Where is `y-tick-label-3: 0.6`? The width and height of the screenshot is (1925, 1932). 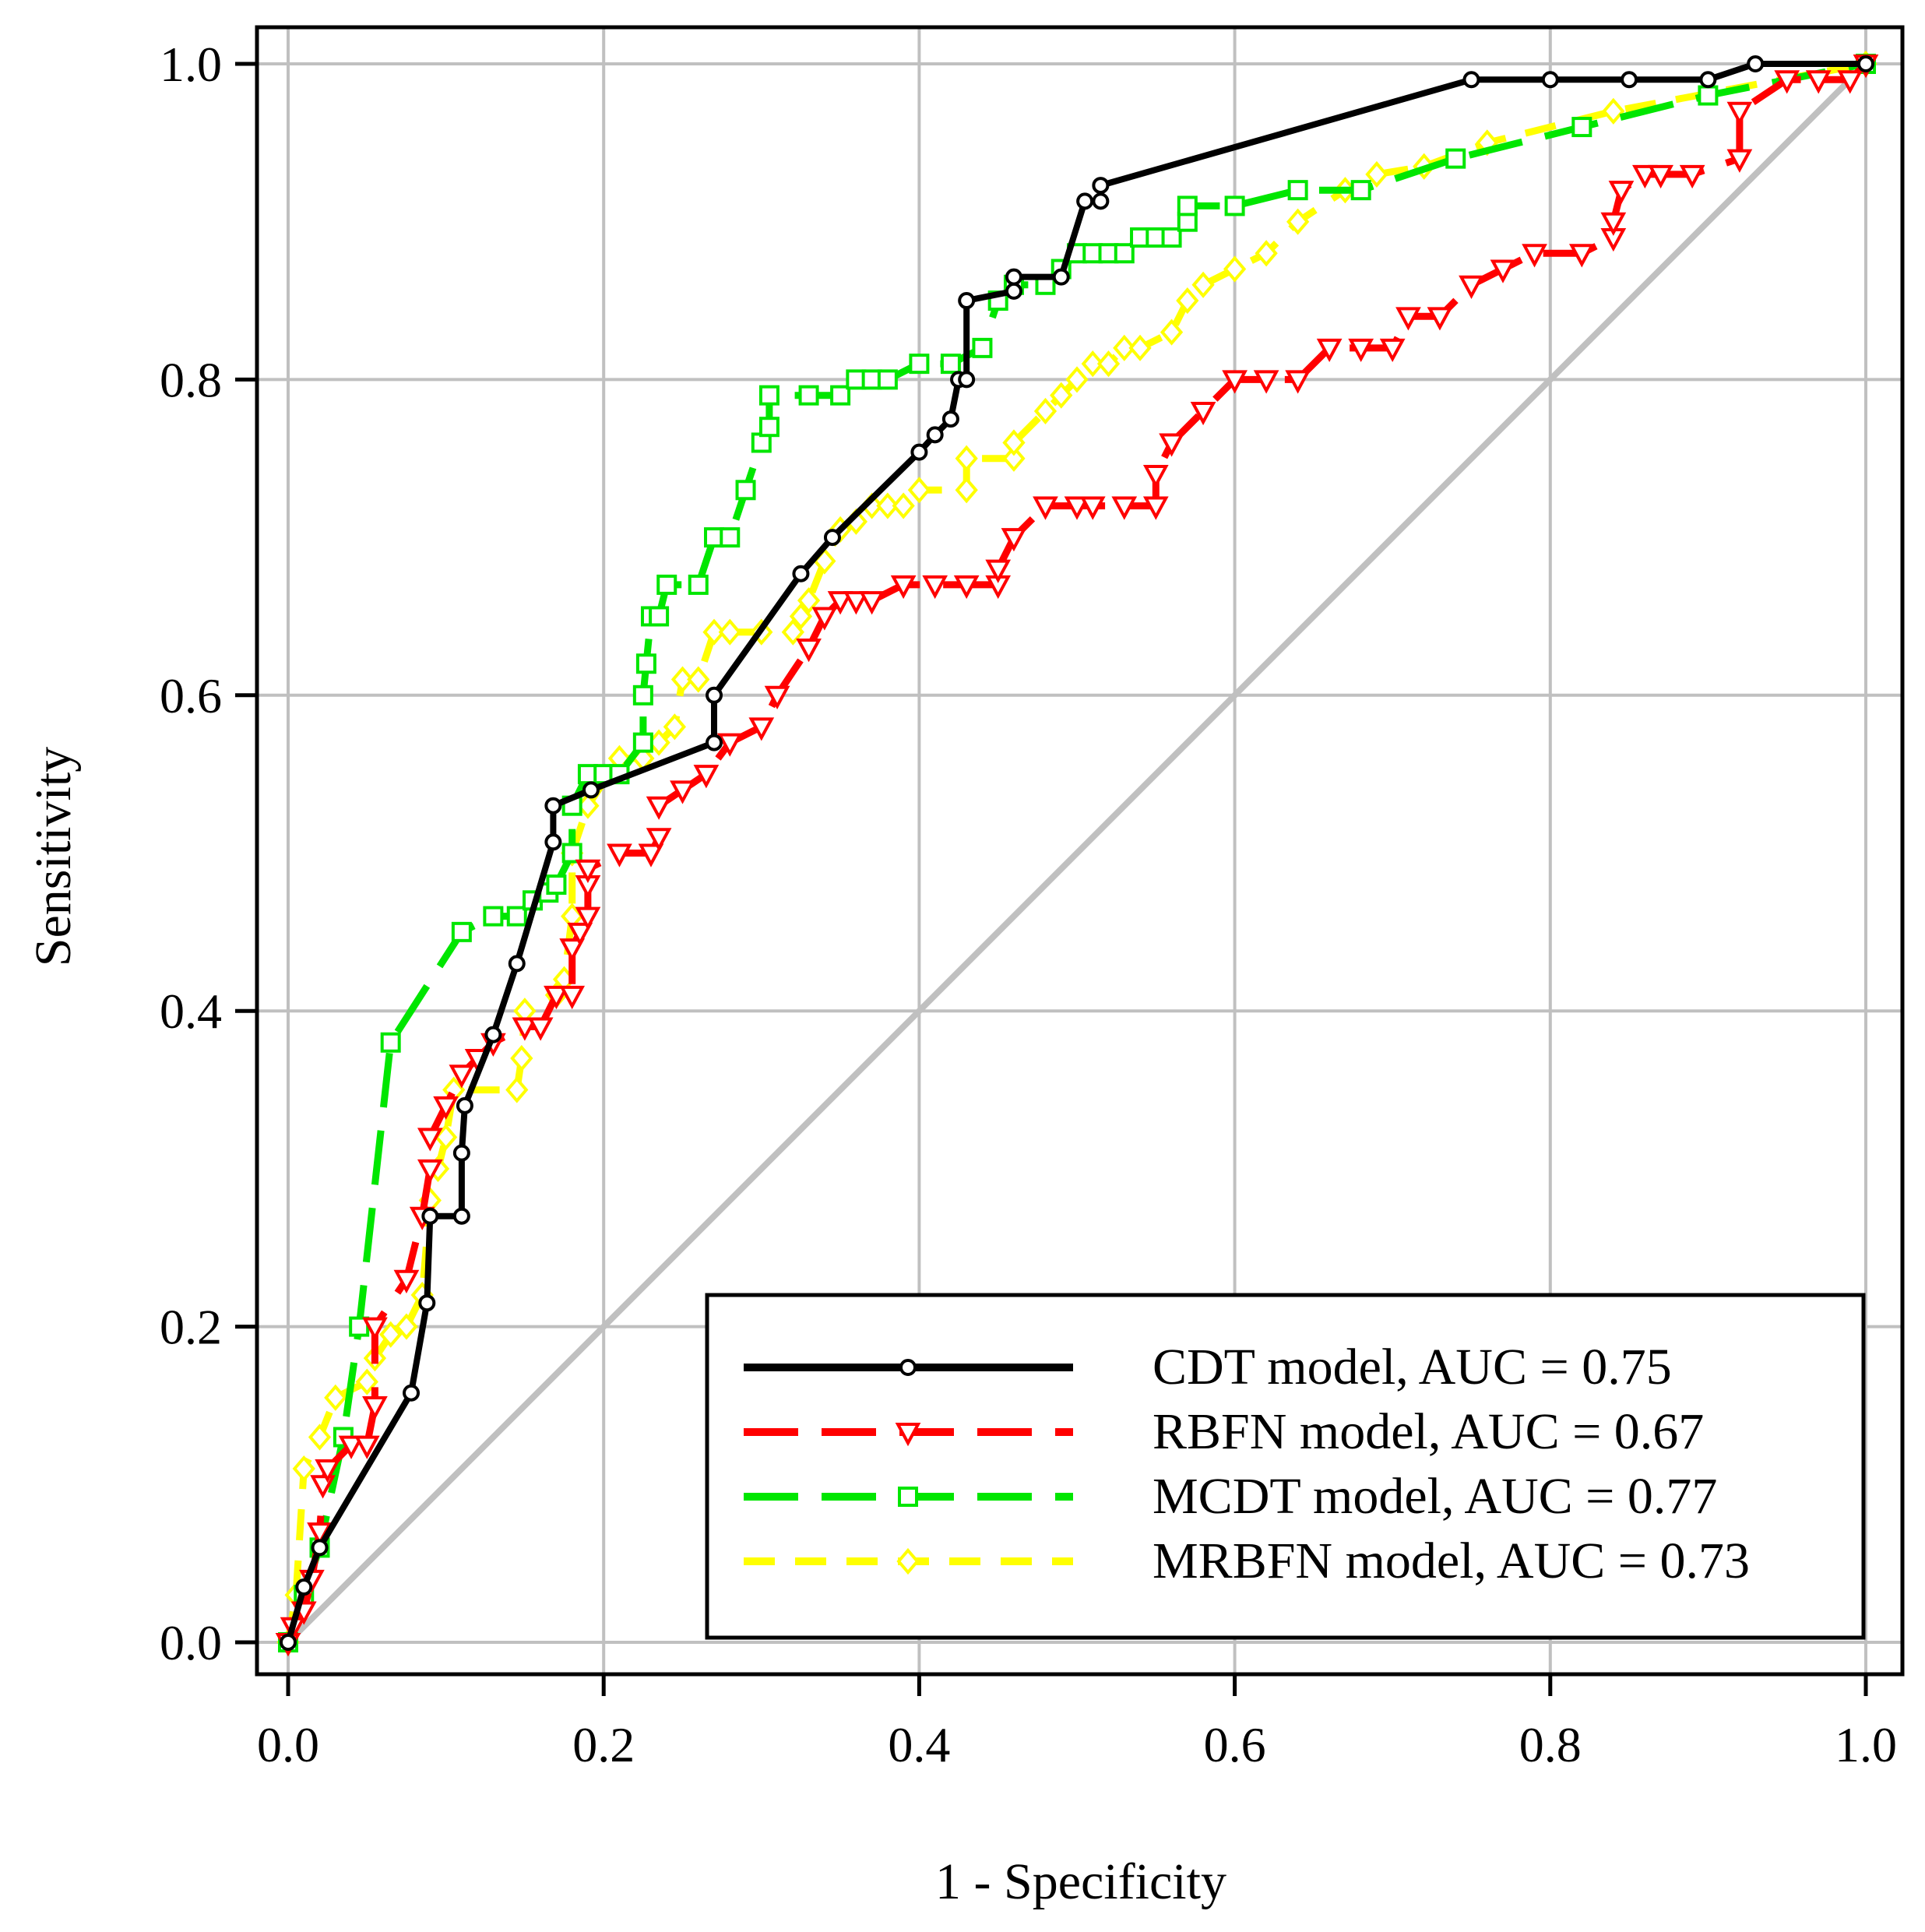 y-tick-label-3: 0.6 is located at coordinates (191, 695).